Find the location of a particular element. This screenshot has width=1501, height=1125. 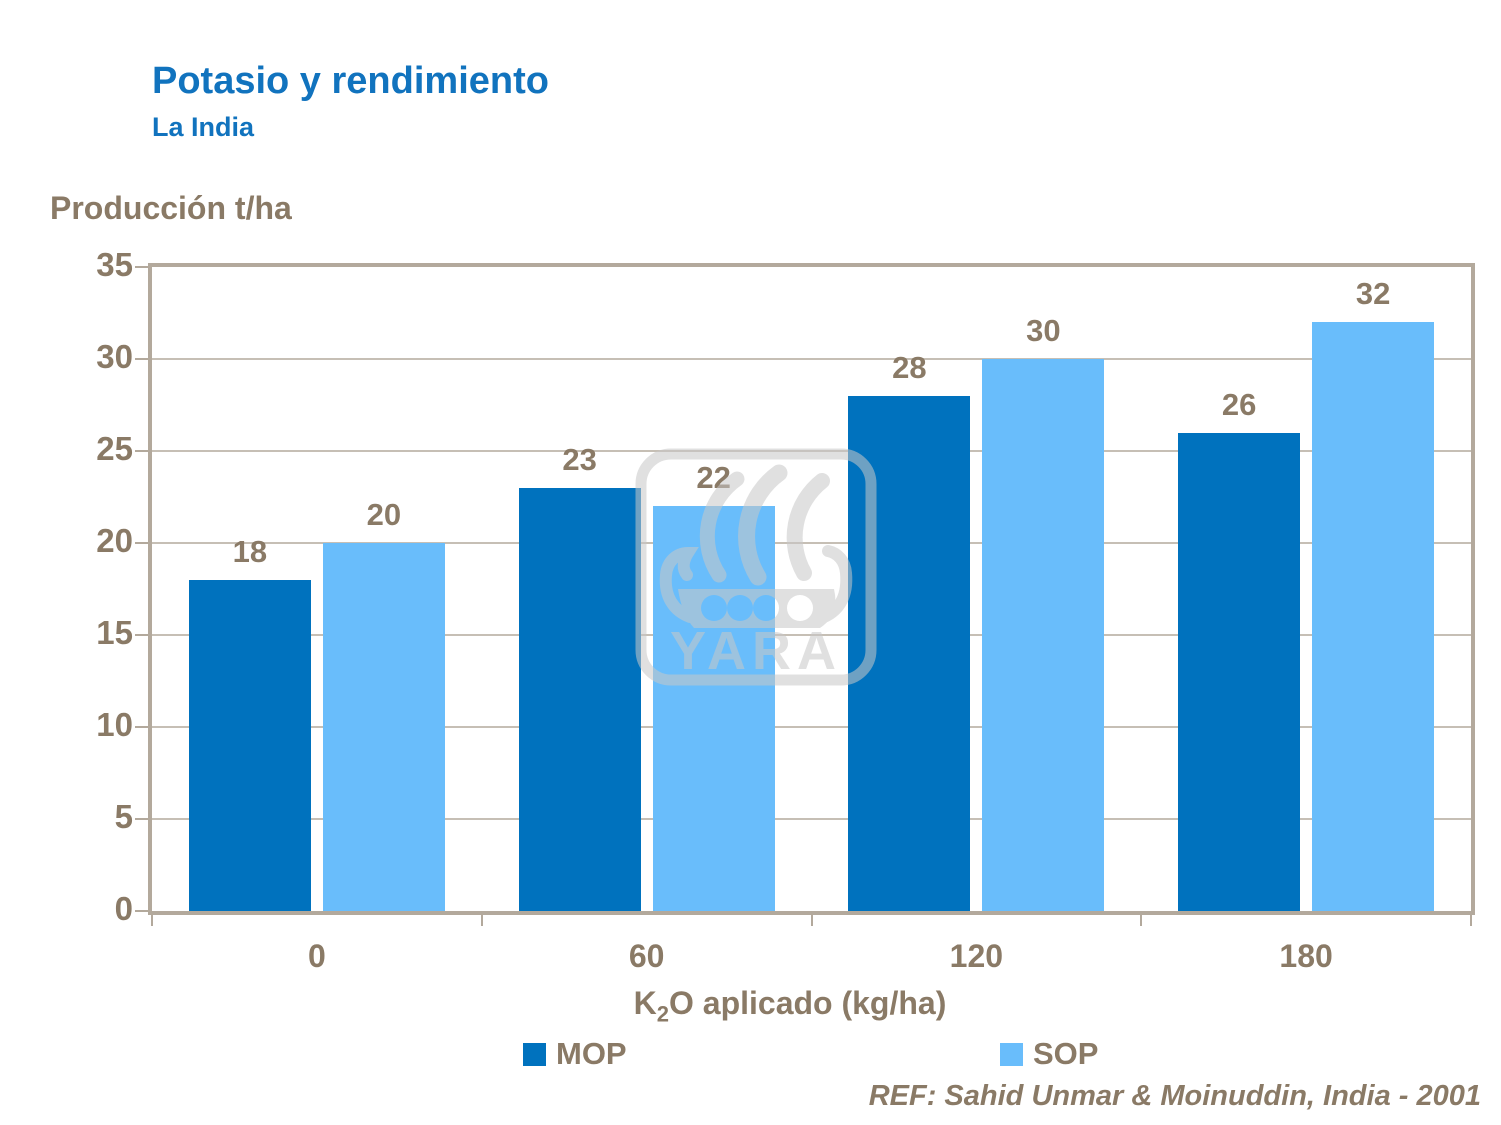

y-tick-label-35: 35 is located at coordinates (114, 264).